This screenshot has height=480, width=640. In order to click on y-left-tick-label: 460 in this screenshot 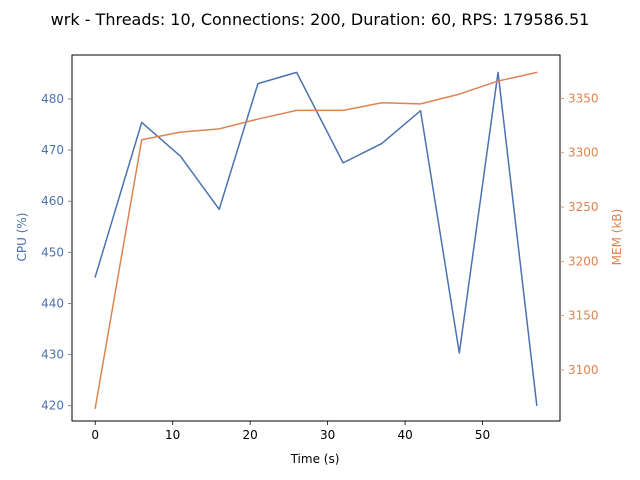, I will do `click(52, 201)`.